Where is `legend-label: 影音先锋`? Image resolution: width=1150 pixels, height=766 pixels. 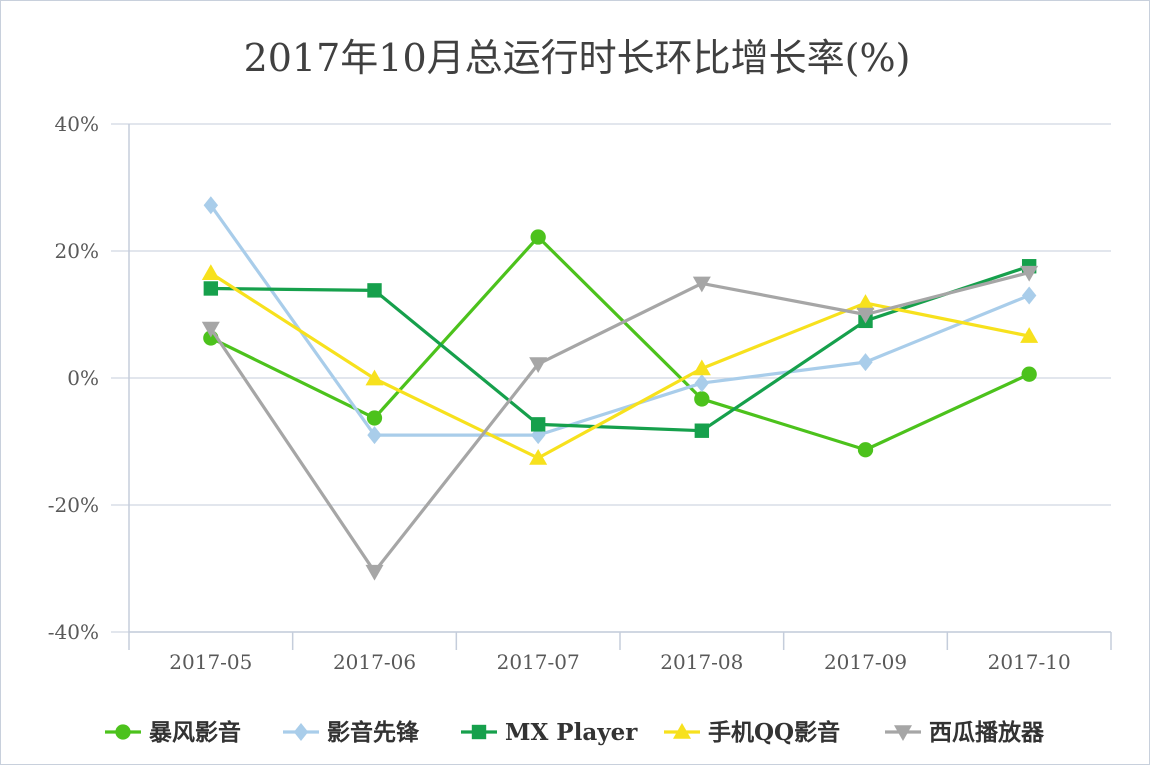
legend-label: 影音先锋 is located at coordinates (373, 732).